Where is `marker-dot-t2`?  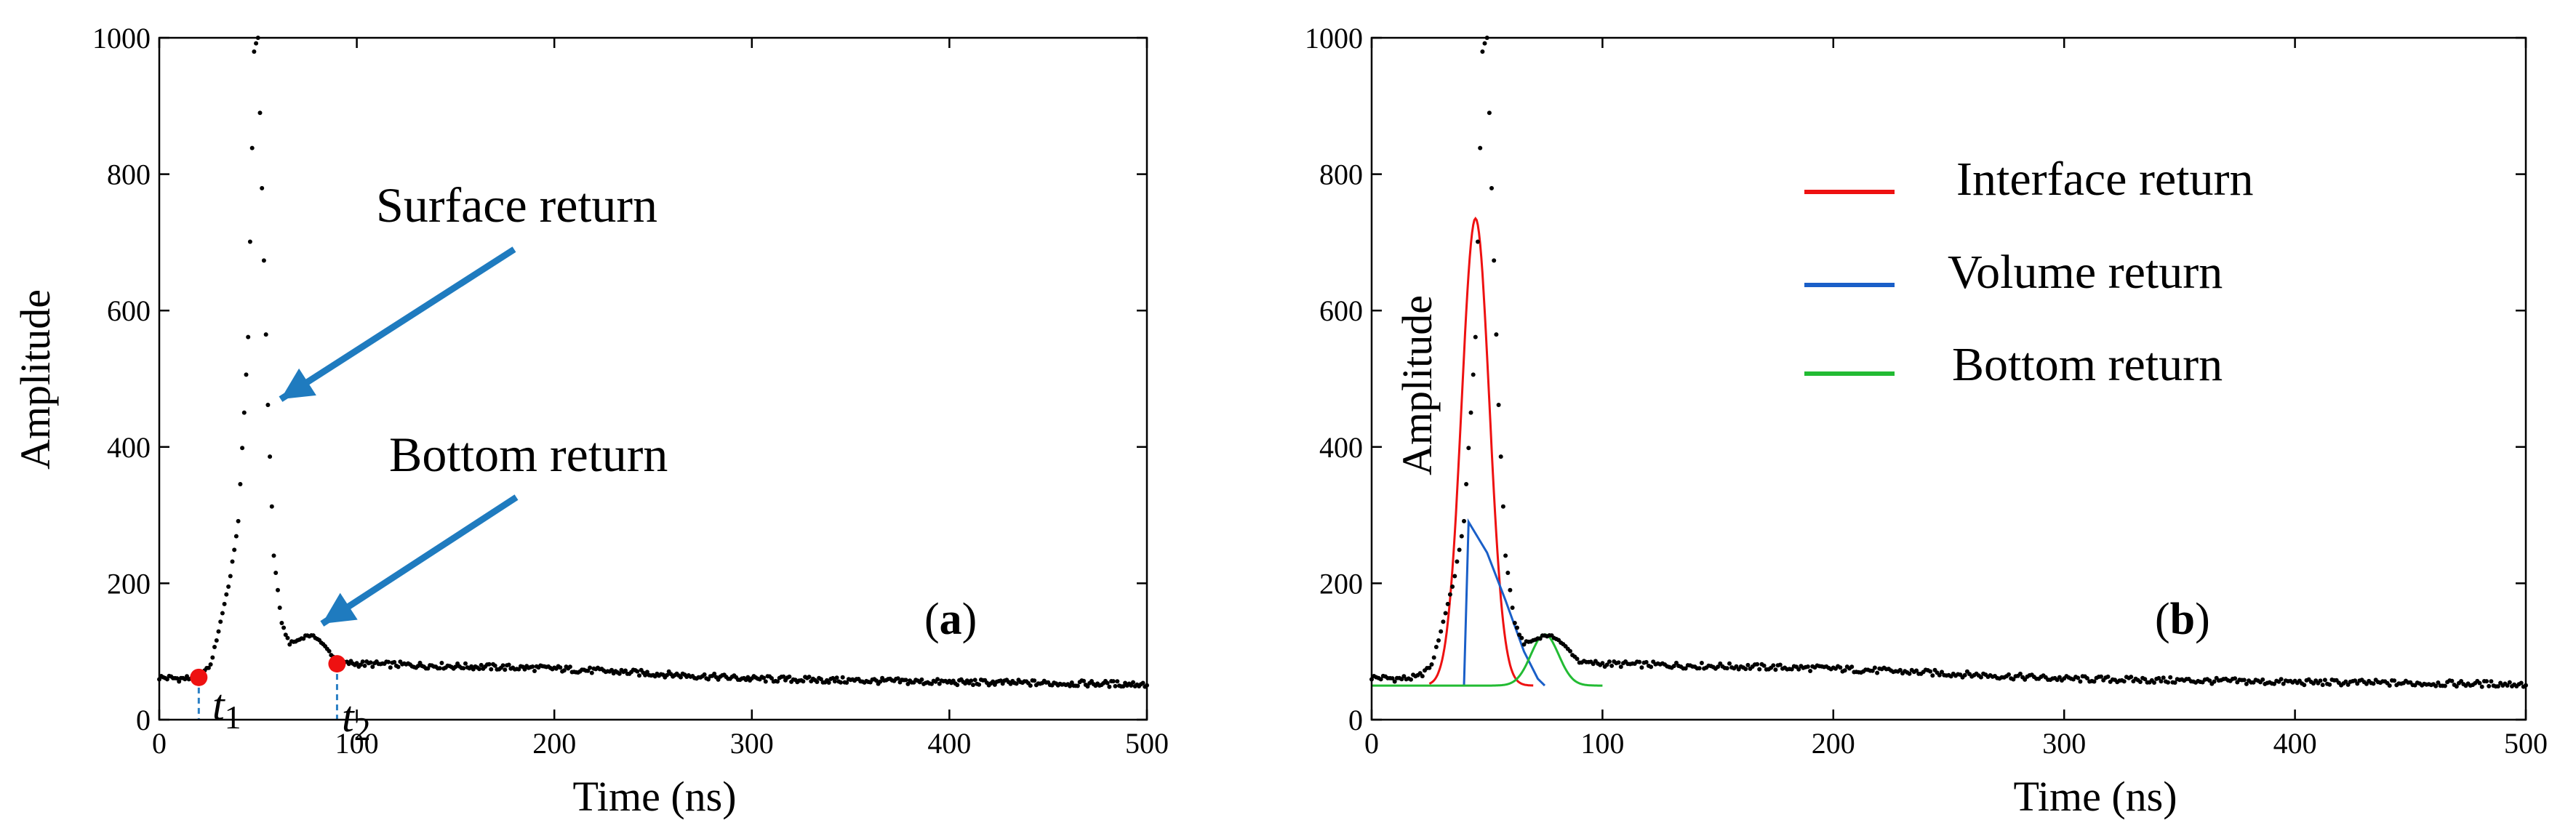 marker-dot-t2 is located at coordinates (337, 664).